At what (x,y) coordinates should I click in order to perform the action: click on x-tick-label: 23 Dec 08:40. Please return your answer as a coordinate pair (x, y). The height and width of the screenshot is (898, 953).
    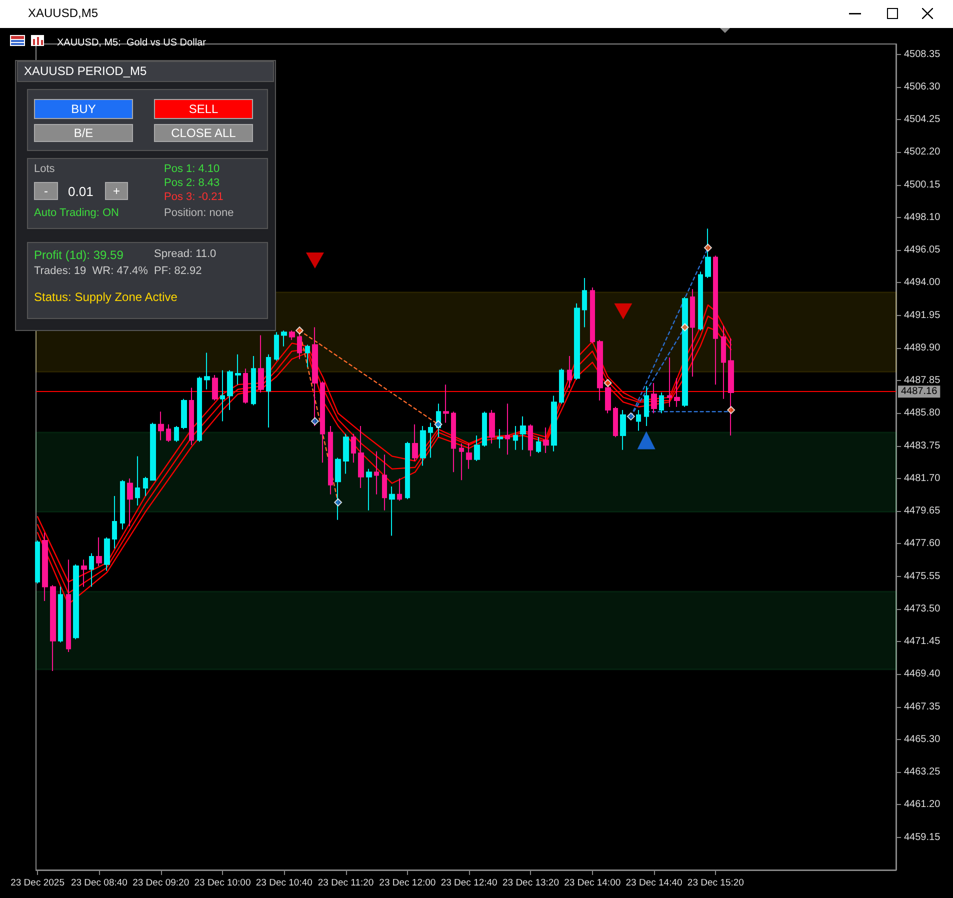
    Looking at the image, I should click on (99, 883).